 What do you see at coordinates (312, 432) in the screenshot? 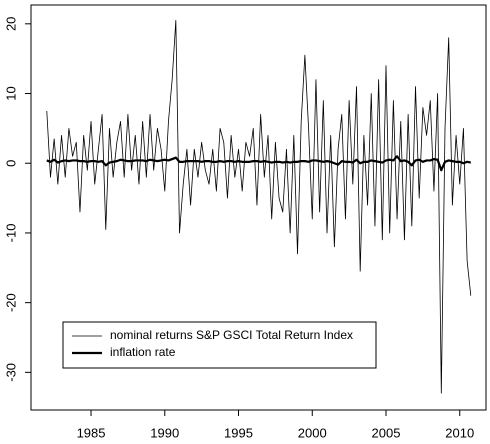
I see `x-tick-label: 2000` at bounding box center [312, 432].